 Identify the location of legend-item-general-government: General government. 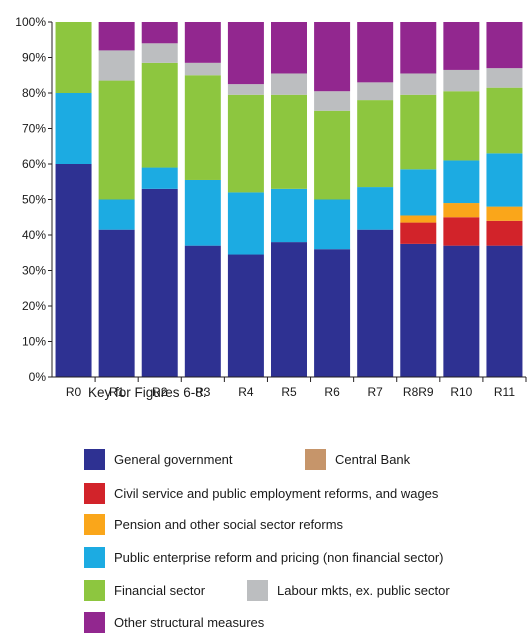
(158, 459).